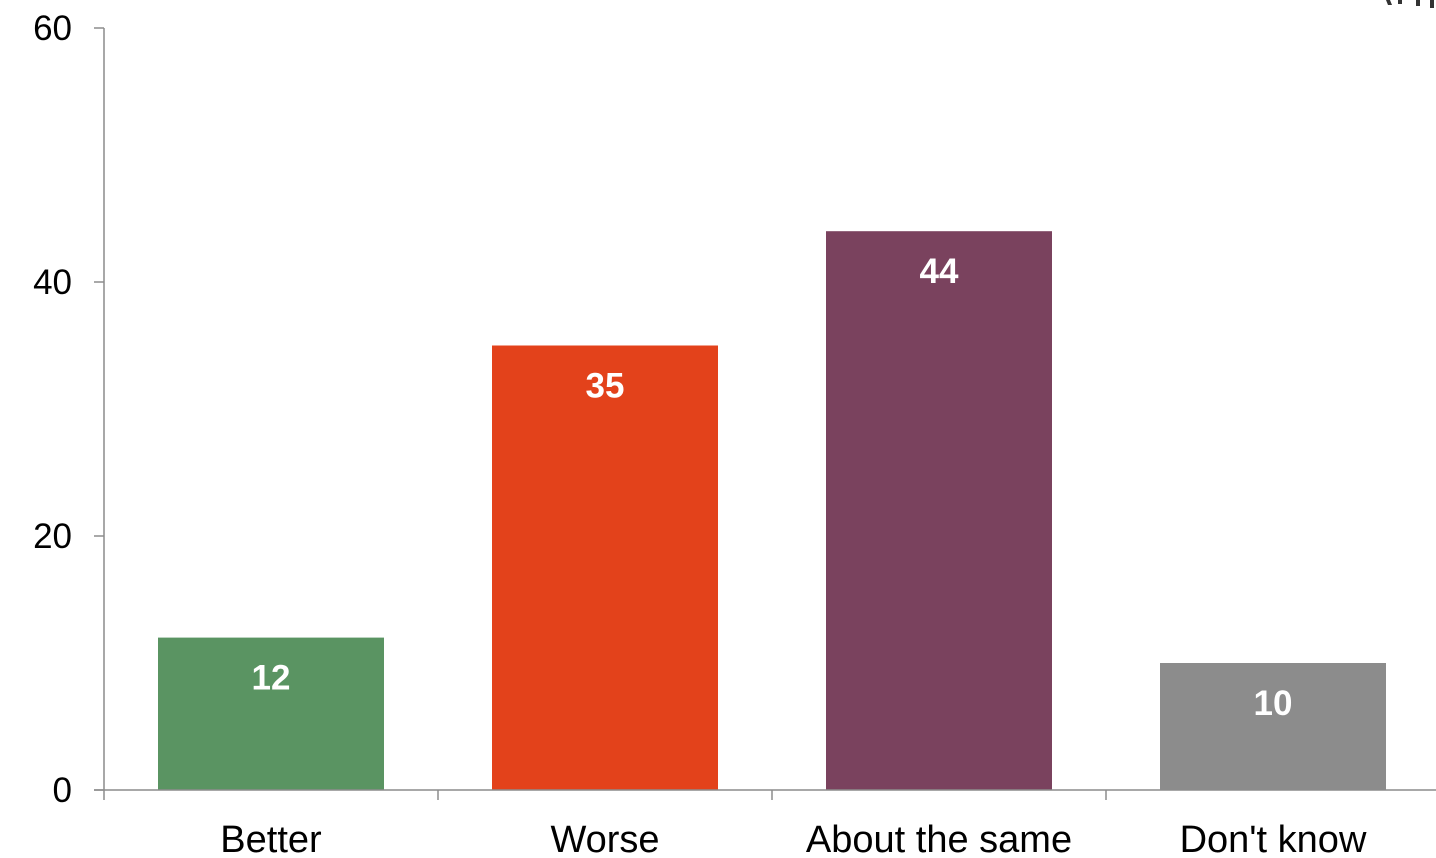  Describe the element at coordinates (793, 838) in the screenshot. I see `category-labels: Better Worse About the same Don't know` at that location.